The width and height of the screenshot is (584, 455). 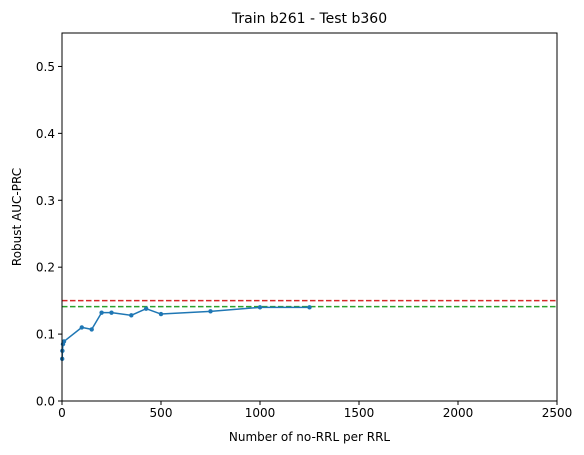 I want to click on x-tick-label: 1500, so click(x=359, y=413).